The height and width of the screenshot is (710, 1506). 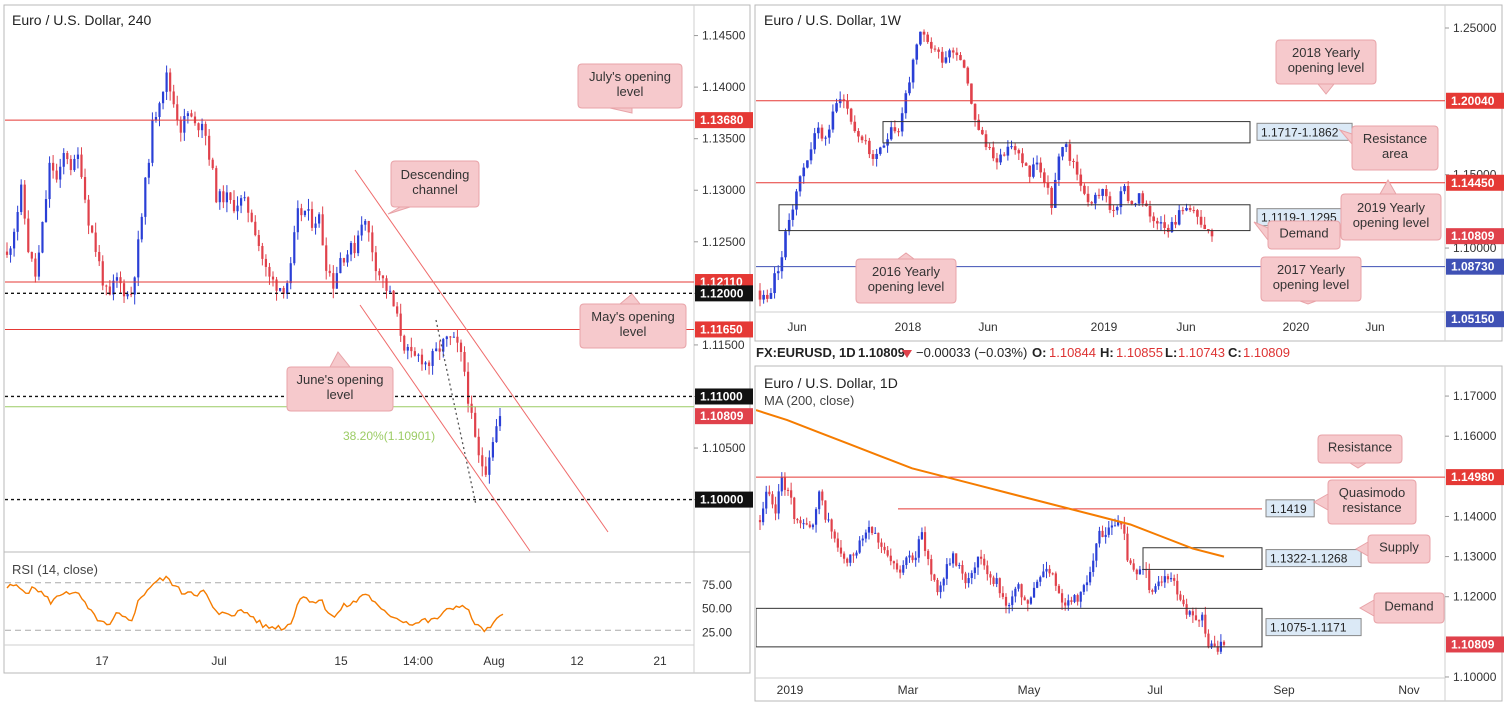 I want to click on callout: Supply, so click(x=1393, y=549).